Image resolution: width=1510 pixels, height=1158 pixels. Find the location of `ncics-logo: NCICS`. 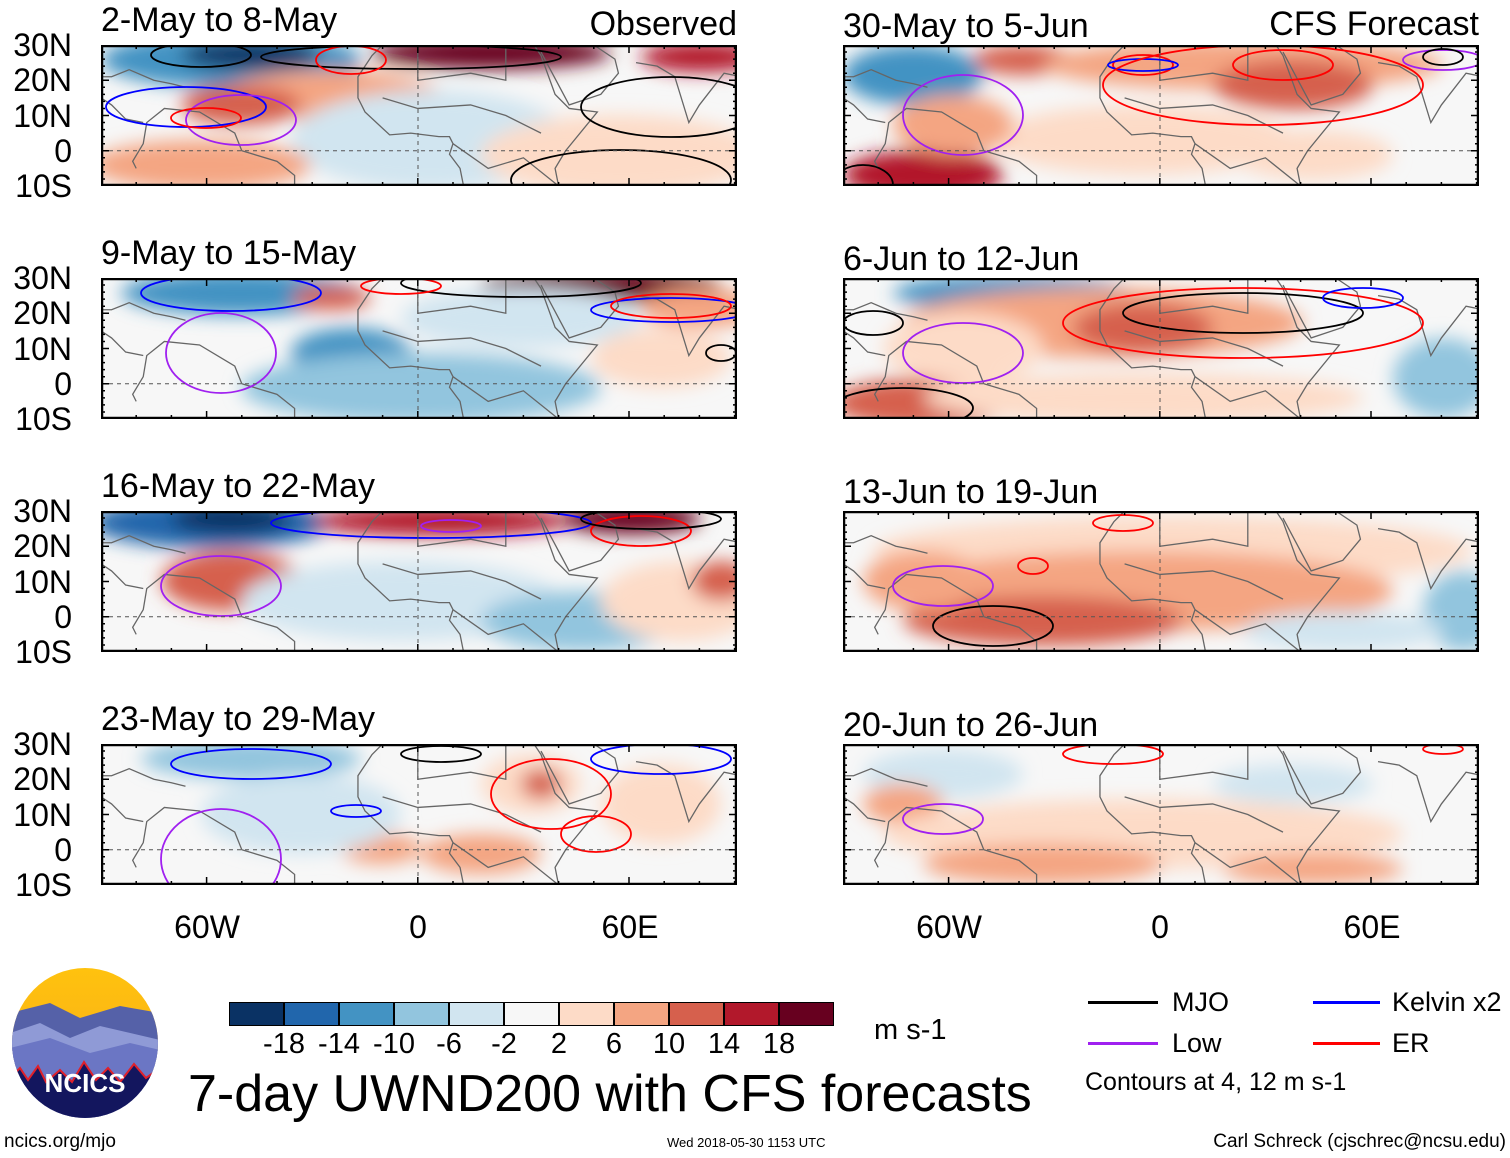

ncics-logo: NCICS is located at coordinates (85, 1043).